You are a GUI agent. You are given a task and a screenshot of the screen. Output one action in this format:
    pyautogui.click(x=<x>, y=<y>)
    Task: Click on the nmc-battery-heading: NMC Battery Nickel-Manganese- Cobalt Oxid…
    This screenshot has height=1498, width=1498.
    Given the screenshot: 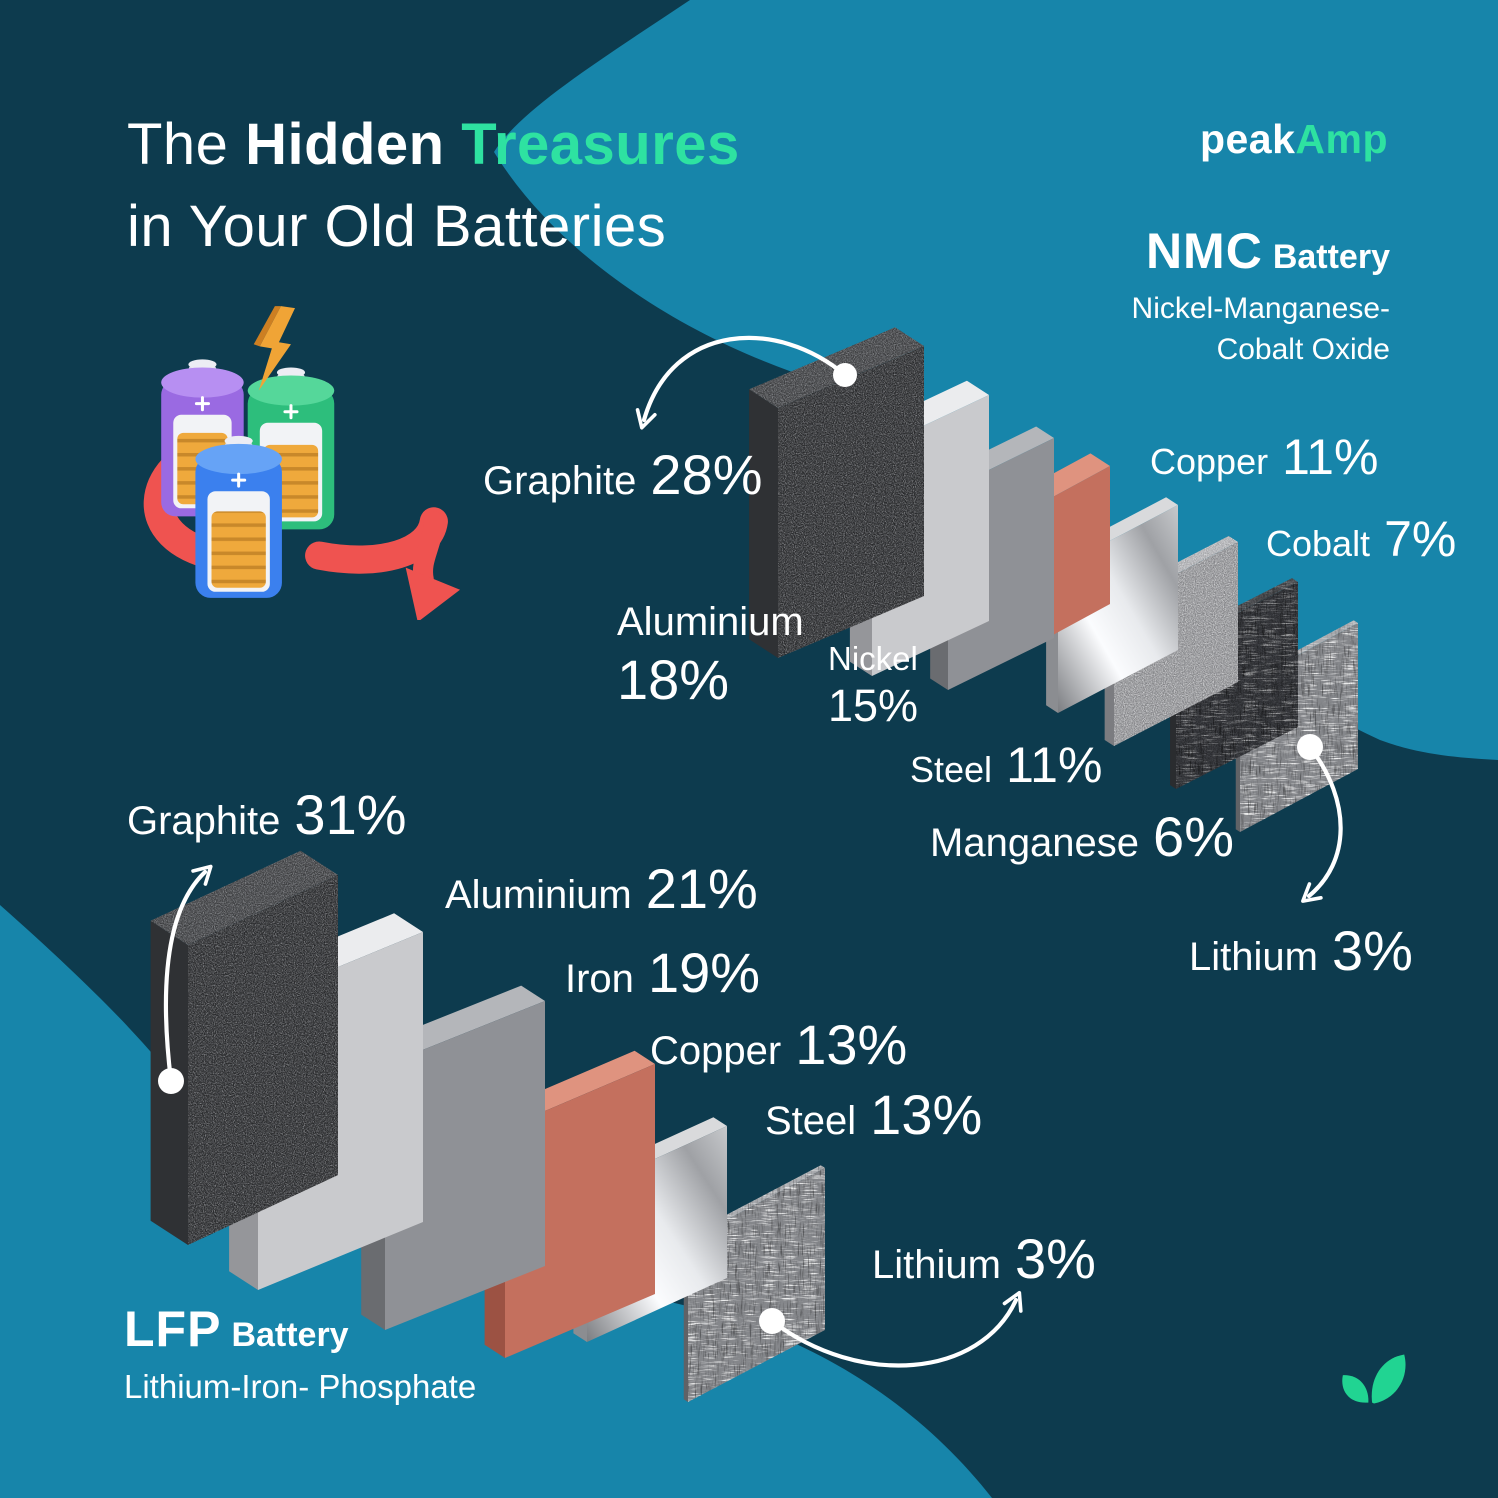 What is the action you would take?
    pyautogui.click(x=1261, y=296)
    